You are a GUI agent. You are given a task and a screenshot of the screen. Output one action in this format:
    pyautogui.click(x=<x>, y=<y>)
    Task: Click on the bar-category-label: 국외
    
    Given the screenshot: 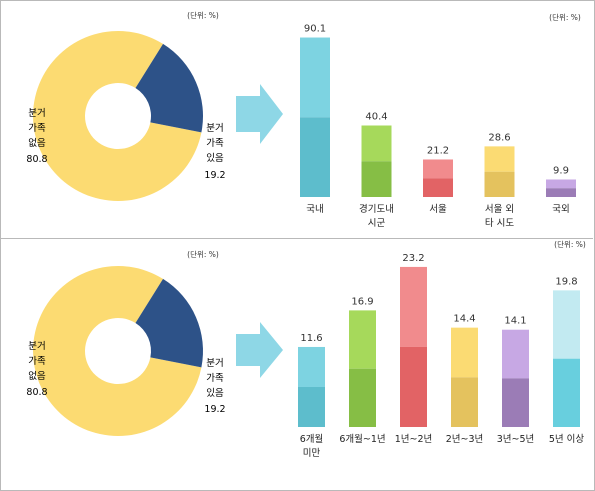 What is the action you would take?
    pyautogui.click(x=560, y=209)
    